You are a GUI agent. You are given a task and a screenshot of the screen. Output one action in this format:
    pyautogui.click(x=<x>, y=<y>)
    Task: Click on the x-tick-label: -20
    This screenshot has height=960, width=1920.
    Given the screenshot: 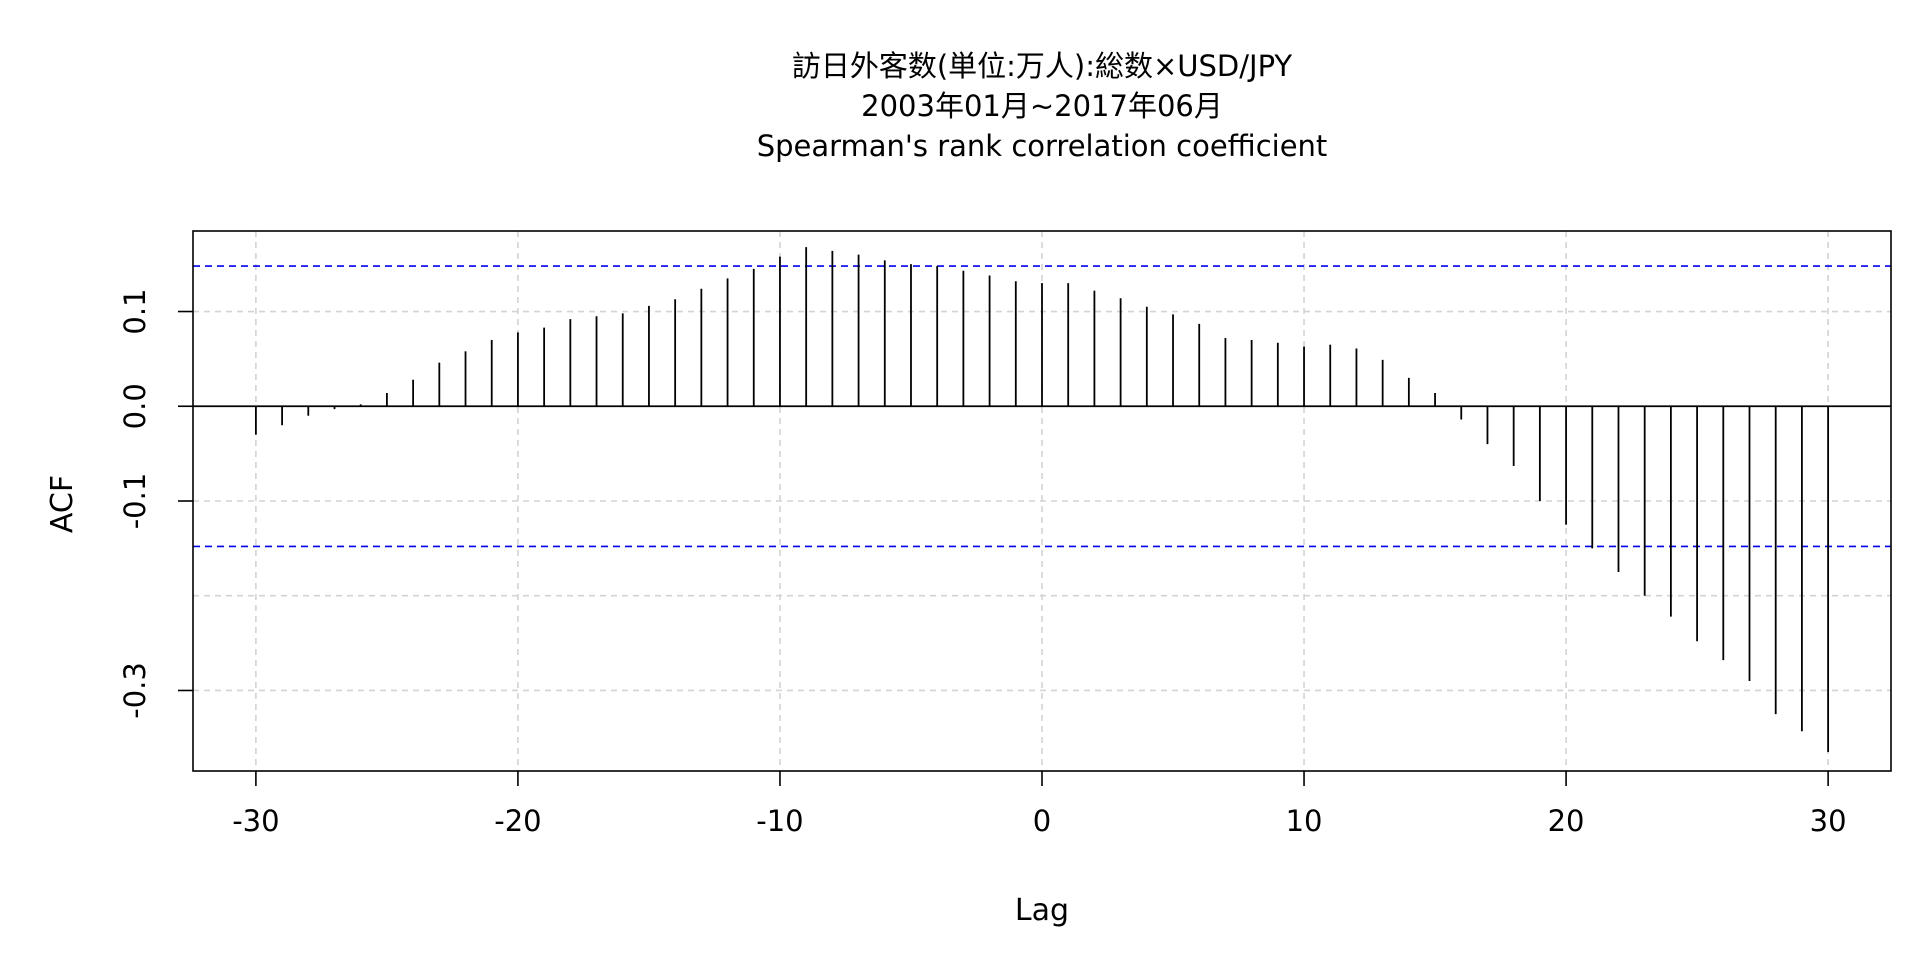 What is the action you would take?
    pyautogui.click(x=517, y=821)
    